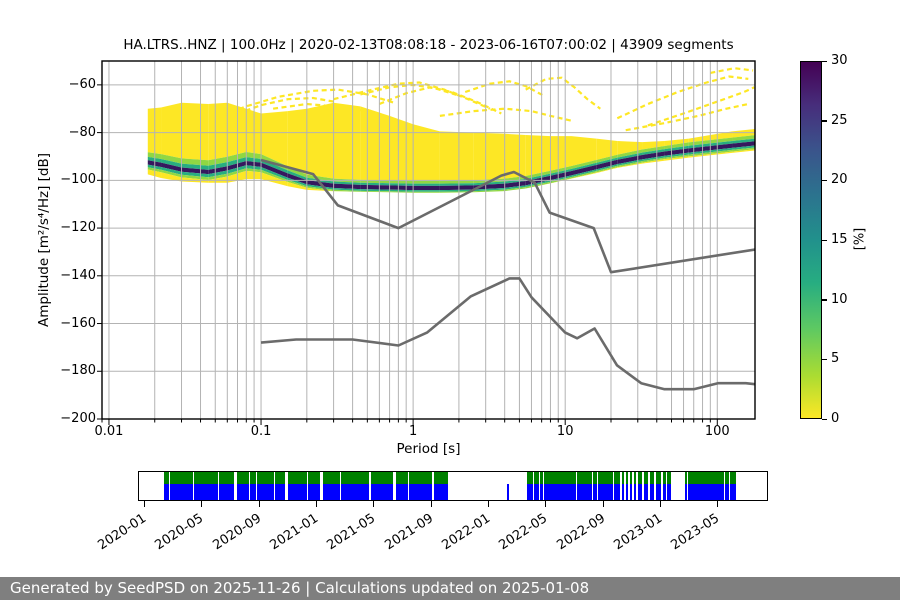  I want to click on x-tick-label: 0.1, so click(261, 431).